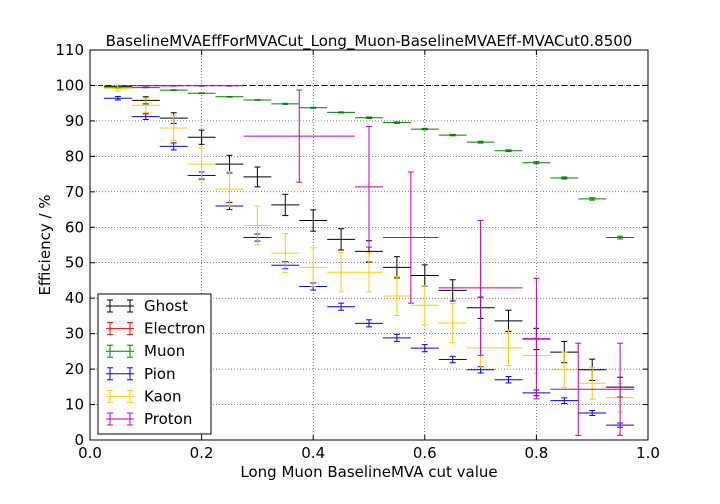 The image size is (720, 504). Describe the element at coordinates (164, 351) in the screenshot. I see `legend-label: Muon` at that location.